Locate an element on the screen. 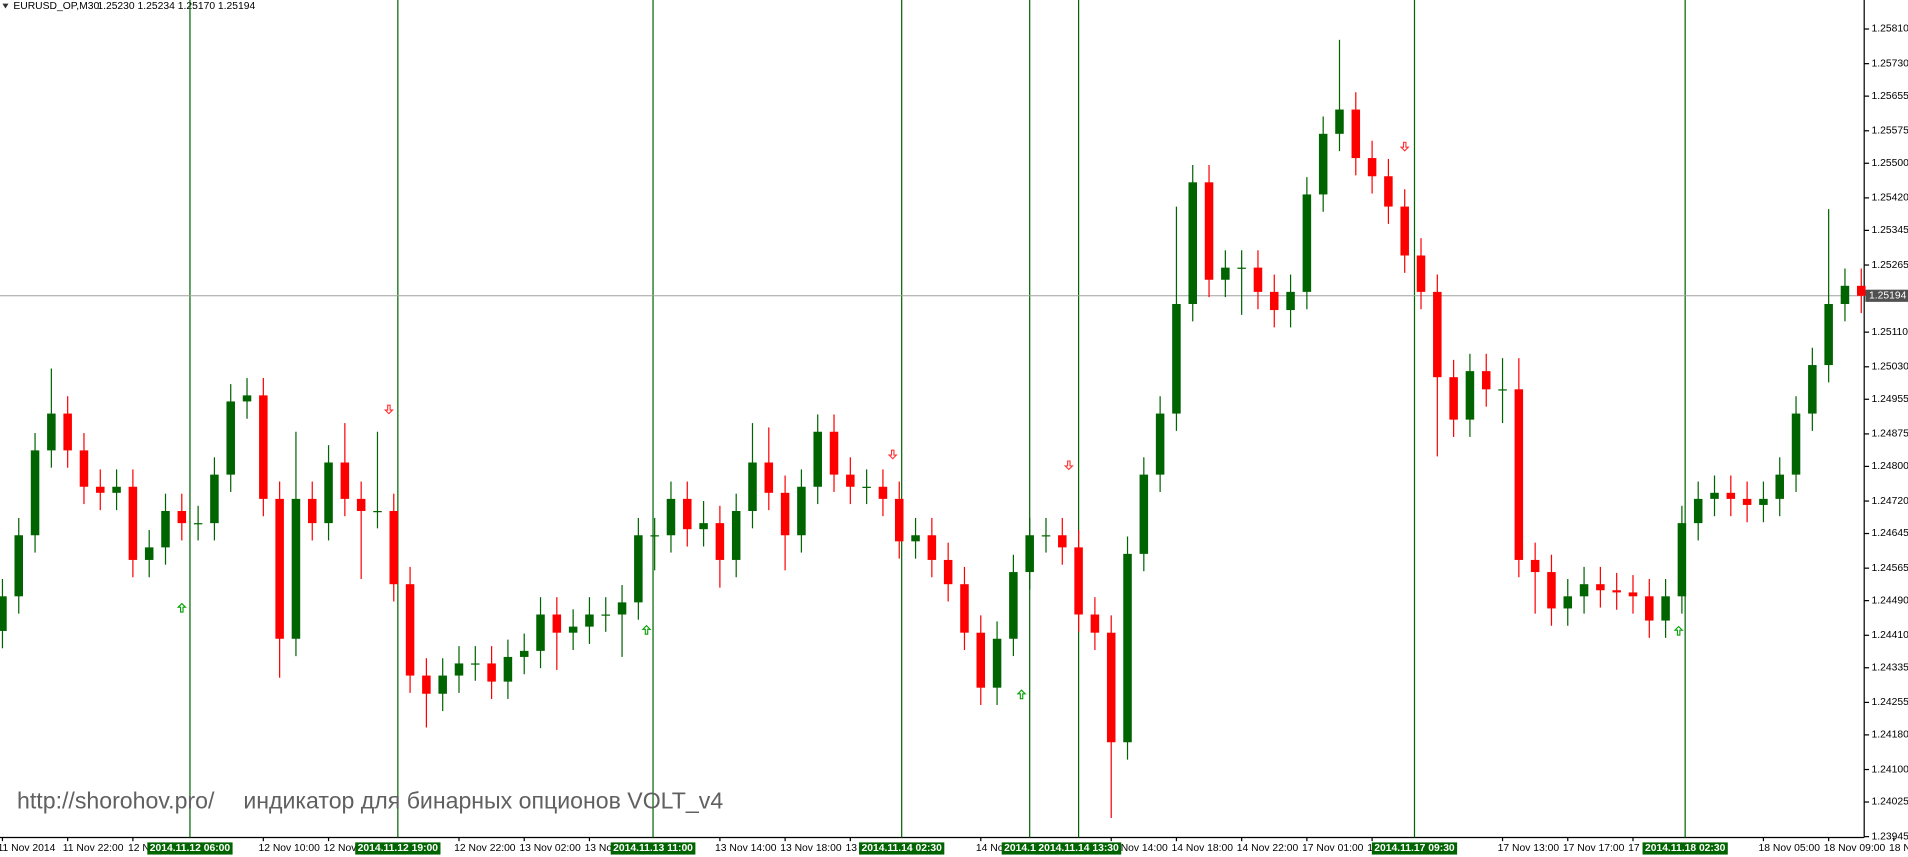 The width and height of the screenshot is (1908, 857). y-tick-label: 1.24255 is located at coordinates (1889, 702).